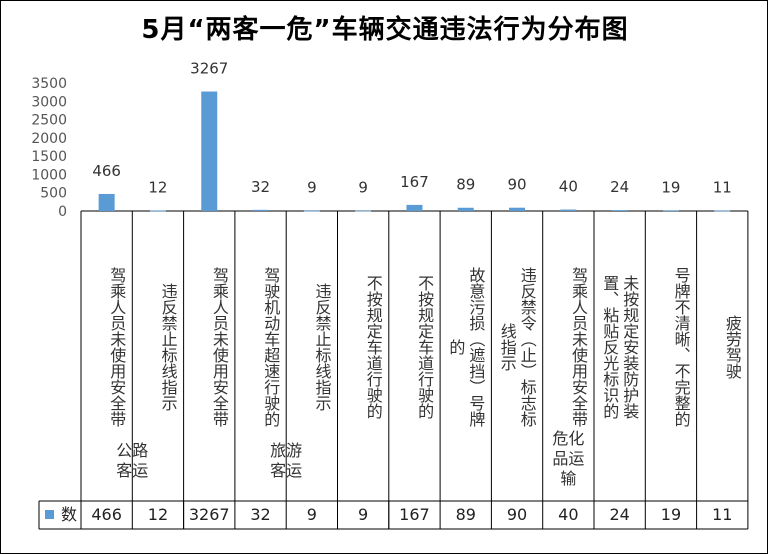 This screenshot has width=768, height=554. Describe the element at coordinates (465, 514) in the screenshot. I see `table-value-cell: 89` at that location.